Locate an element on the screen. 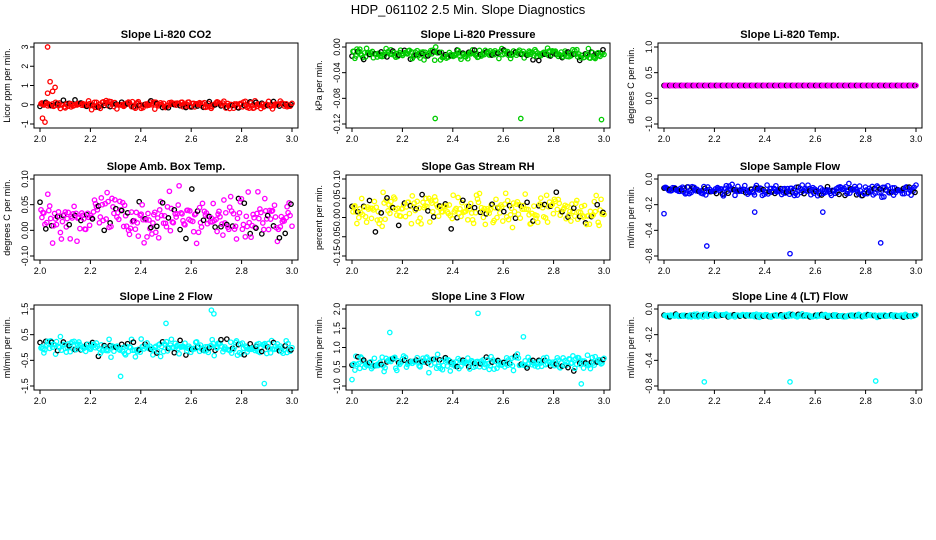 The width and height of the screenshot is (936, 540). panel-title: Slope Li-820 Temp. is located at coordinates (789, 35).